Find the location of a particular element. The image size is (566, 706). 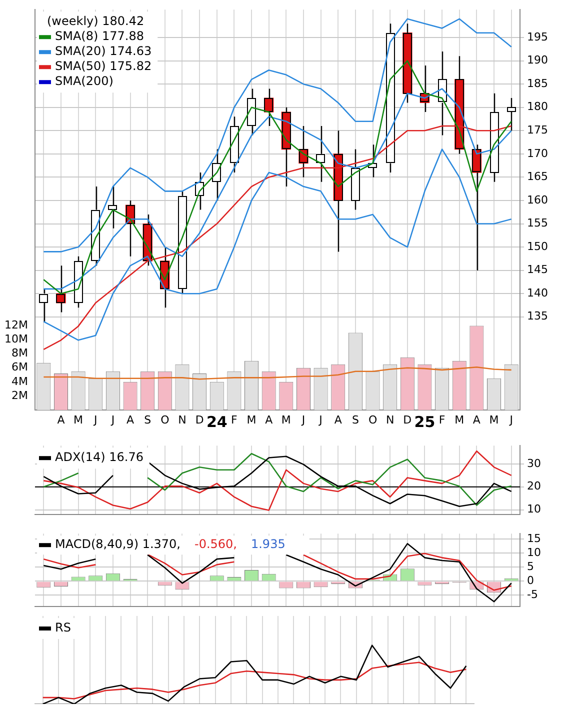

y-tick-label: 160 is located at coordinates (537, 199).